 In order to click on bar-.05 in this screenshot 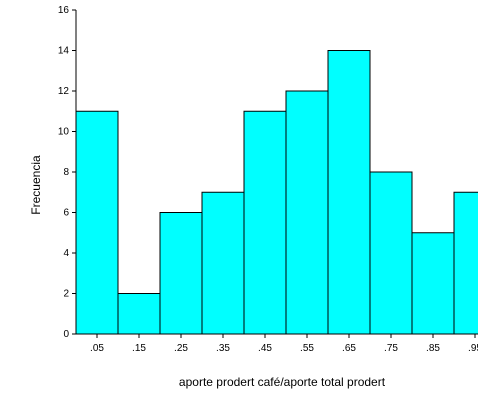, I will do `click(97, 222)`.